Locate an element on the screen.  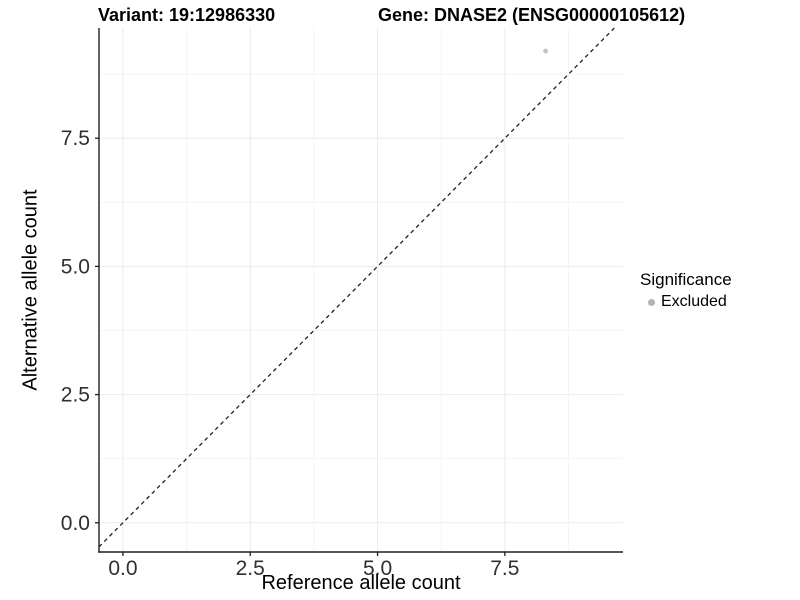
y-axis-title: Alternative allele count is located at coordinates (30, 290).